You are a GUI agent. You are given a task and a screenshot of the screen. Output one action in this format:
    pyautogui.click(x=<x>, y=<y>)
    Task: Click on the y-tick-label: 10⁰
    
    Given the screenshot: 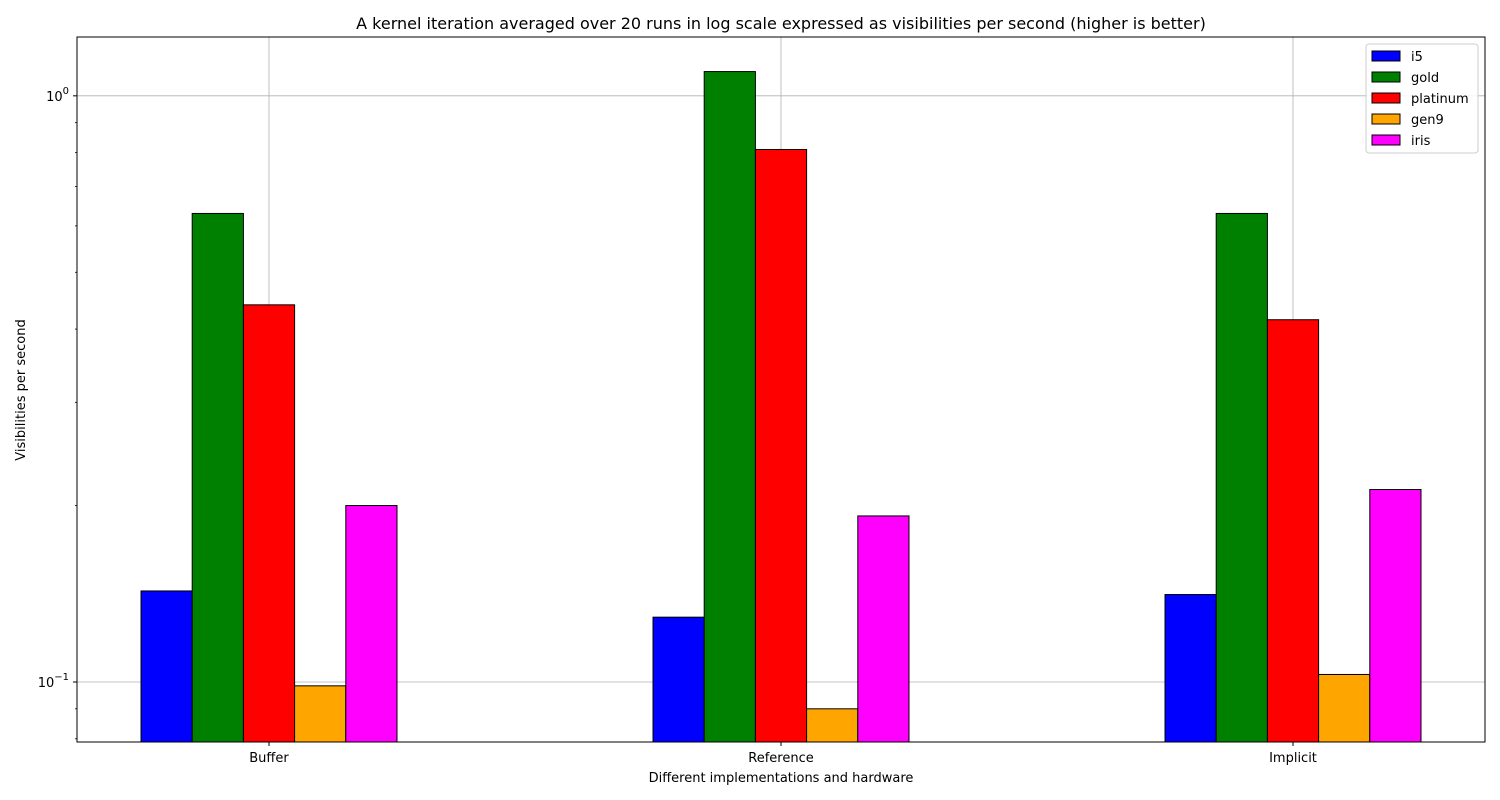 What is the action you would take?
    pyautogui.click(x=57, y=95)
    